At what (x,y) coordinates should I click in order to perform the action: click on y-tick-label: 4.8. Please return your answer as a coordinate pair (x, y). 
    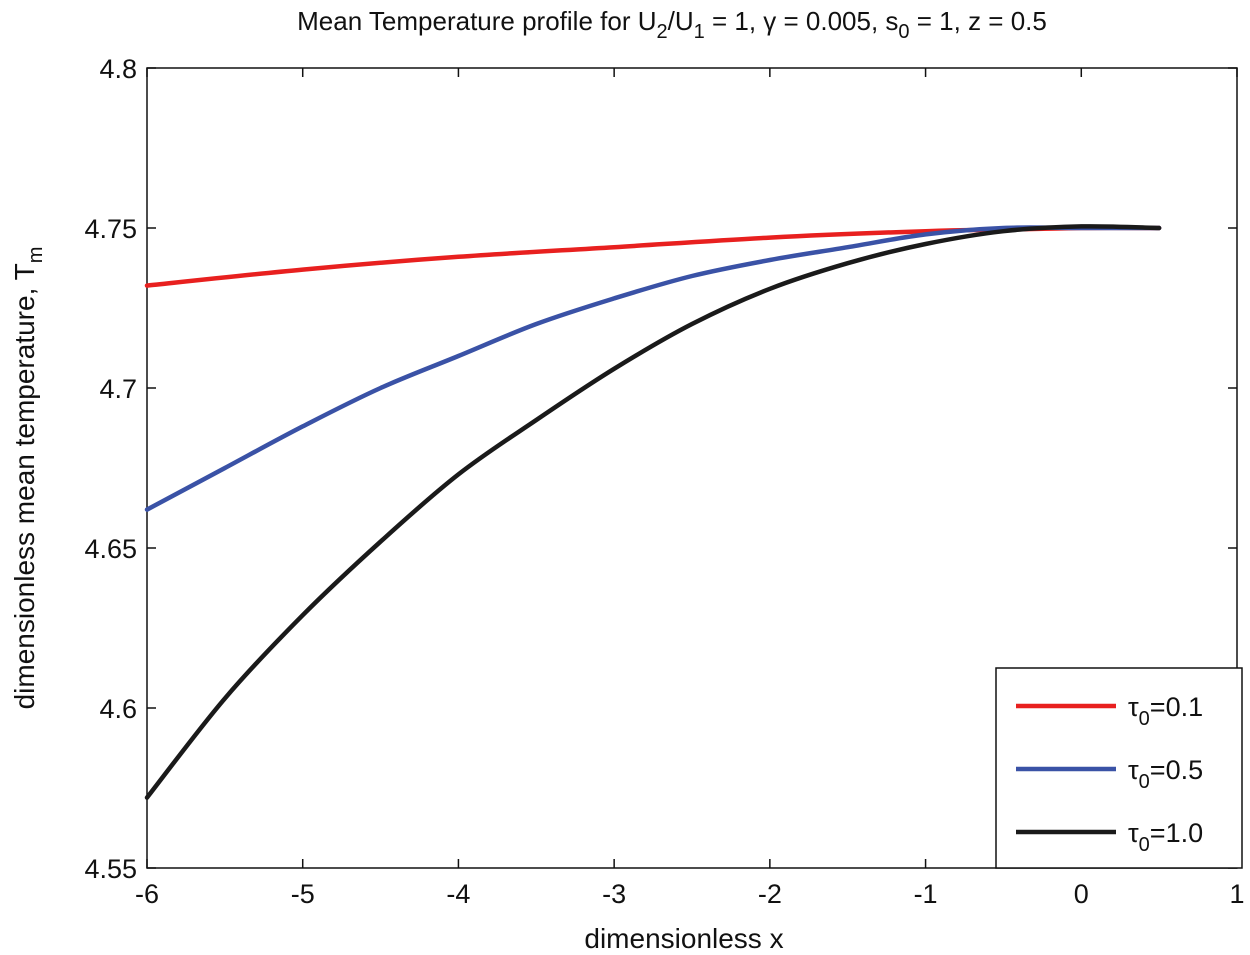
    Looking at the image, I should click on (118, 69).